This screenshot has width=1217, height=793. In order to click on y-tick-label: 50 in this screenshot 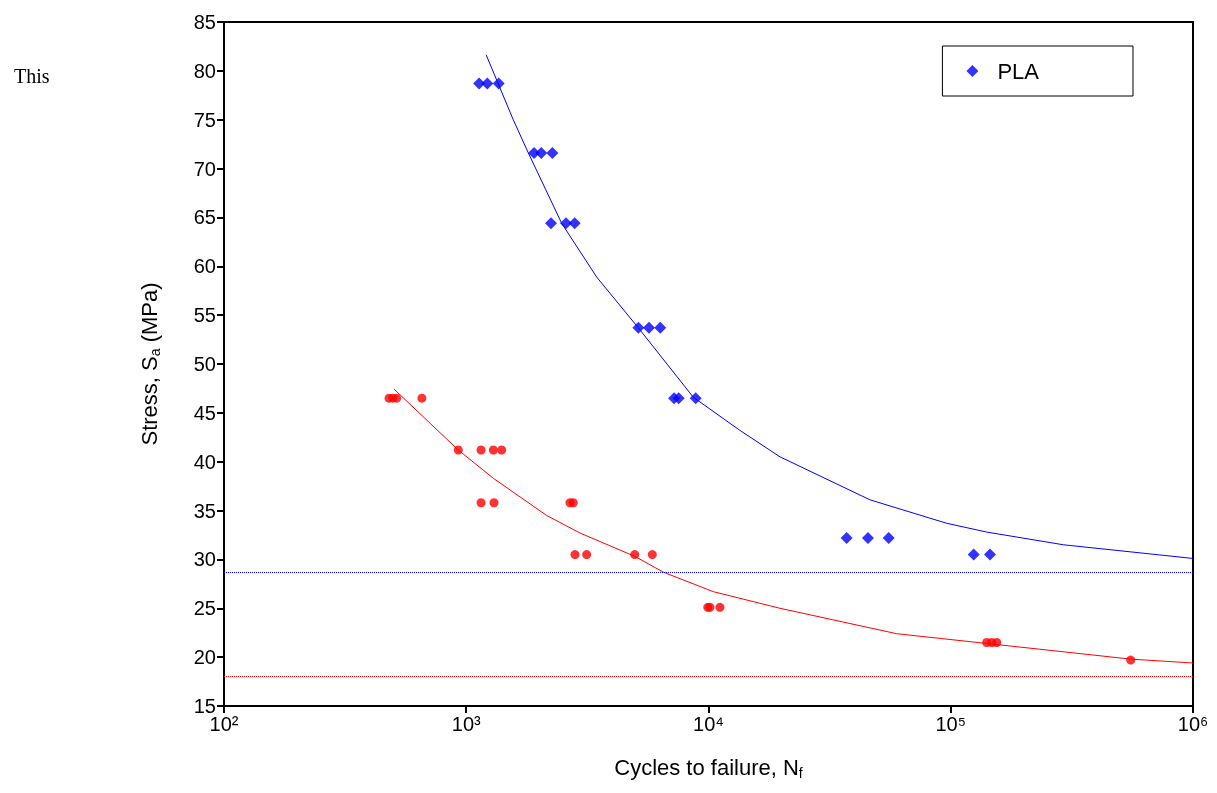, I will do `click(204, 364)`.